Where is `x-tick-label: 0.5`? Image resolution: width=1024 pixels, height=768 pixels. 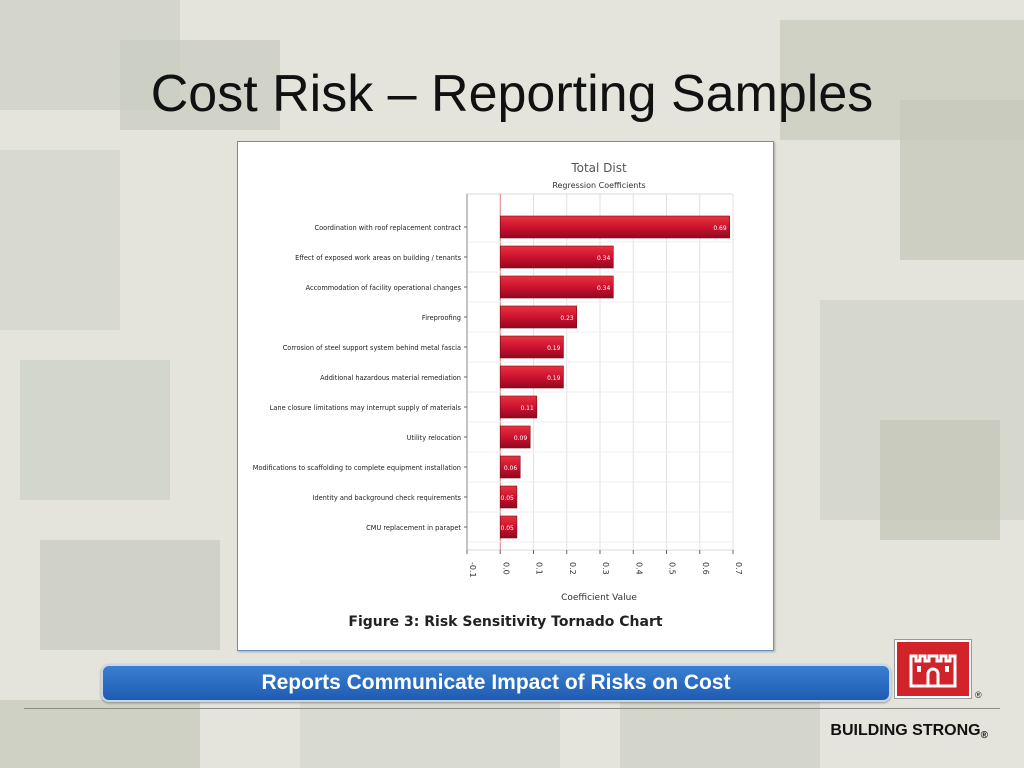 x-tick-label: 0.5 is located at coordinates (672, 568).